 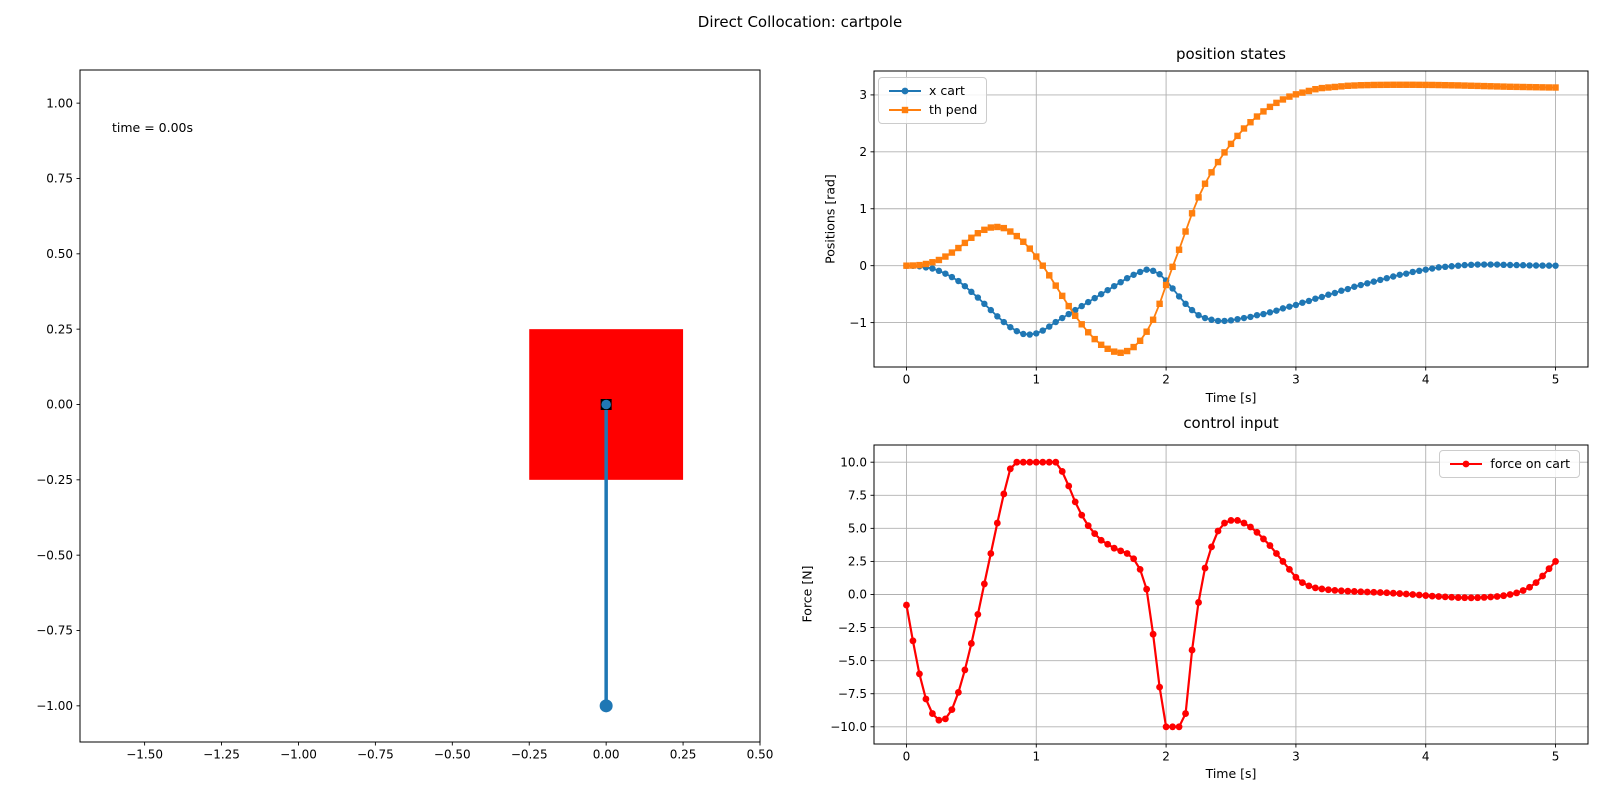 What do you see at coordinates (1509, 464) in the screenshot?
I see `control-legend: force on cart` at bounding box center [1509, 464].